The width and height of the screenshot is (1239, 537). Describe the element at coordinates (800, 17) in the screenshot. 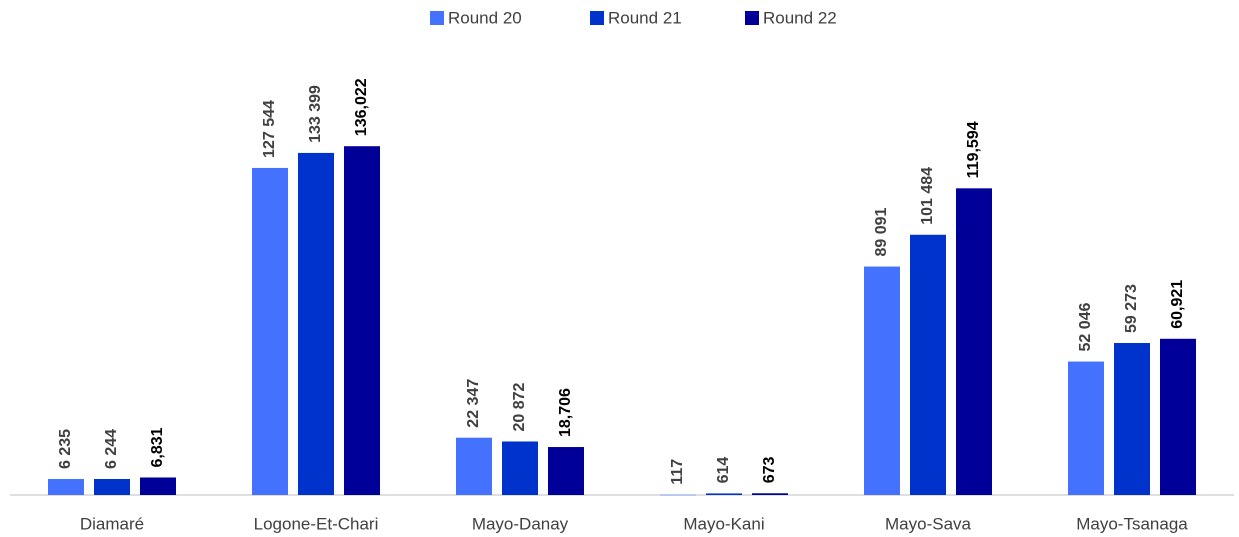

I see `legend-label: Round 22` at that location.